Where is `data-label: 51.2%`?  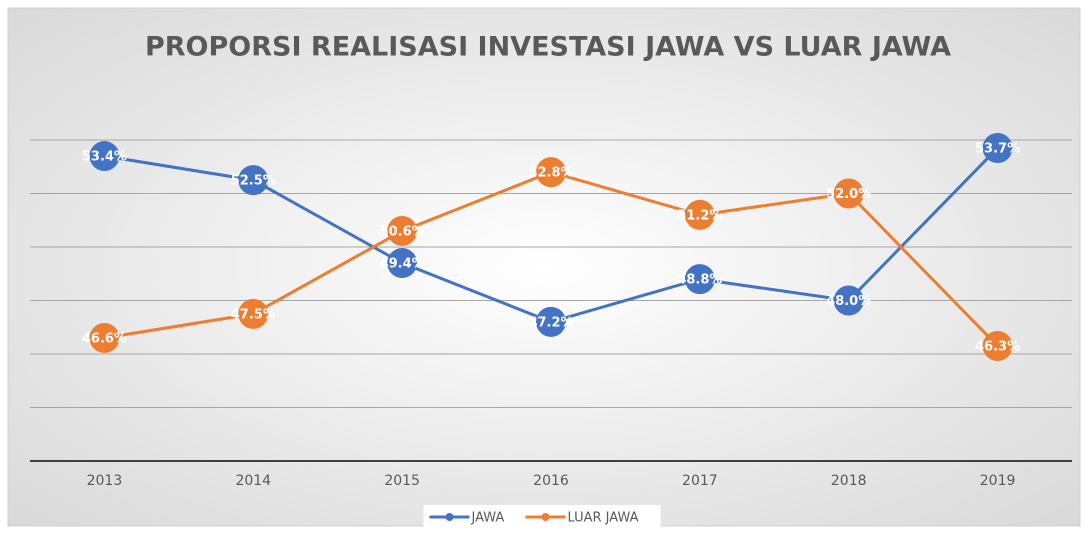 data-label: 51.2% is located at coordinates (699, 215).